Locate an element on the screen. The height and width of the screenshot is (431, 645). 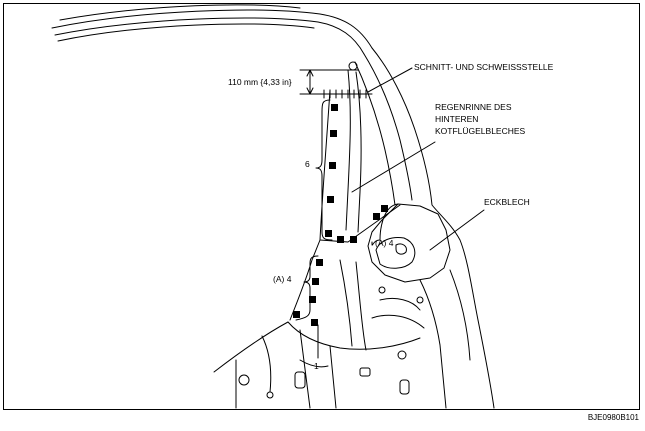
dimension-label: 110 mm {4,33 in} is located at coordinates (260, 82).